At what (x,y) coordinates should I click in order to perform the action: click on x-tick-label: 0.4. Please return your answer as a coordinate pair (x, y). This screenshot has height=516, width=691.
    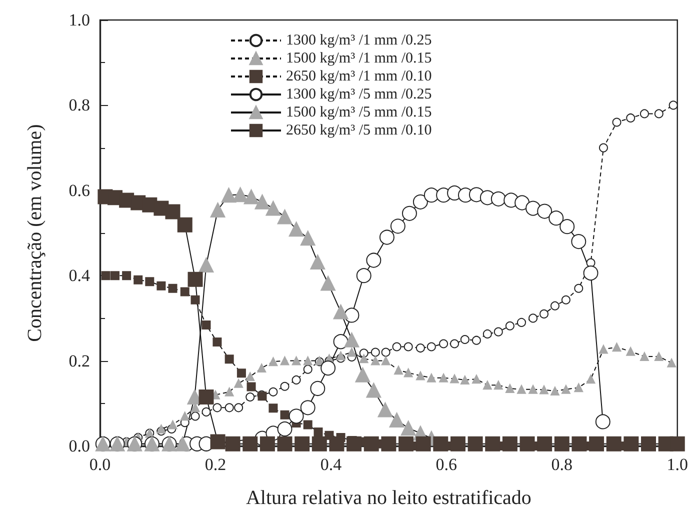
    Looking at the image, I should click on (331, 464).